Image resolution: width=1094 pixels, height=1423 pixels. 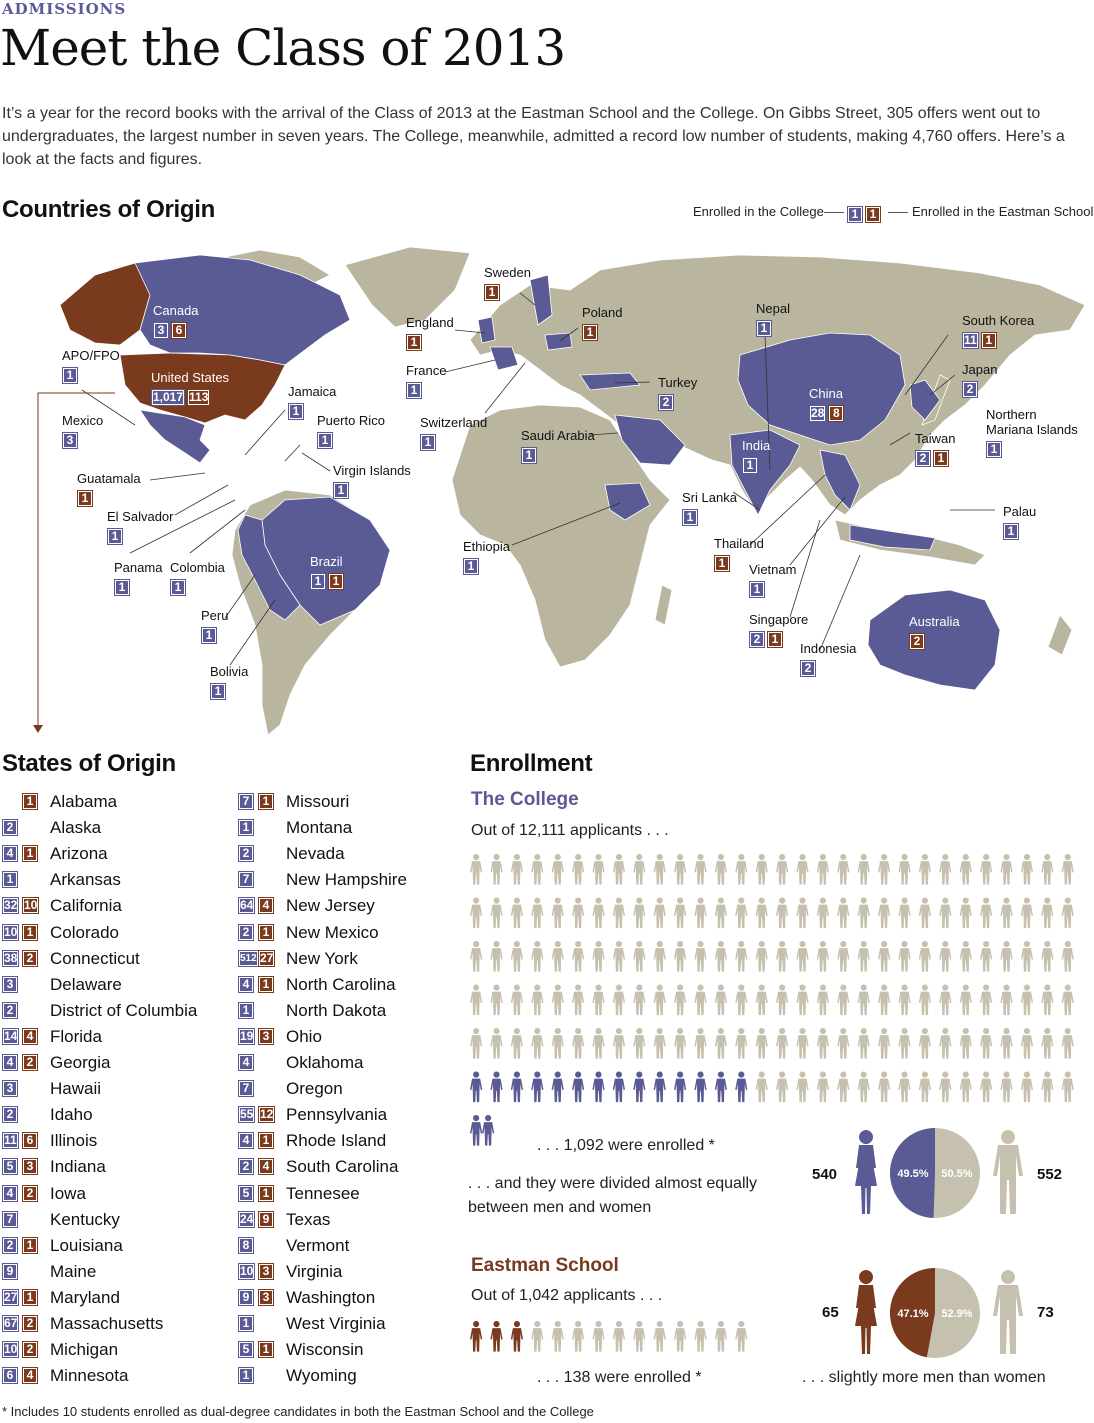 What do you see at coordinates (79, 854) in the screenshot?
I see `state-name: Arizona` at bounding box center [79, 854].